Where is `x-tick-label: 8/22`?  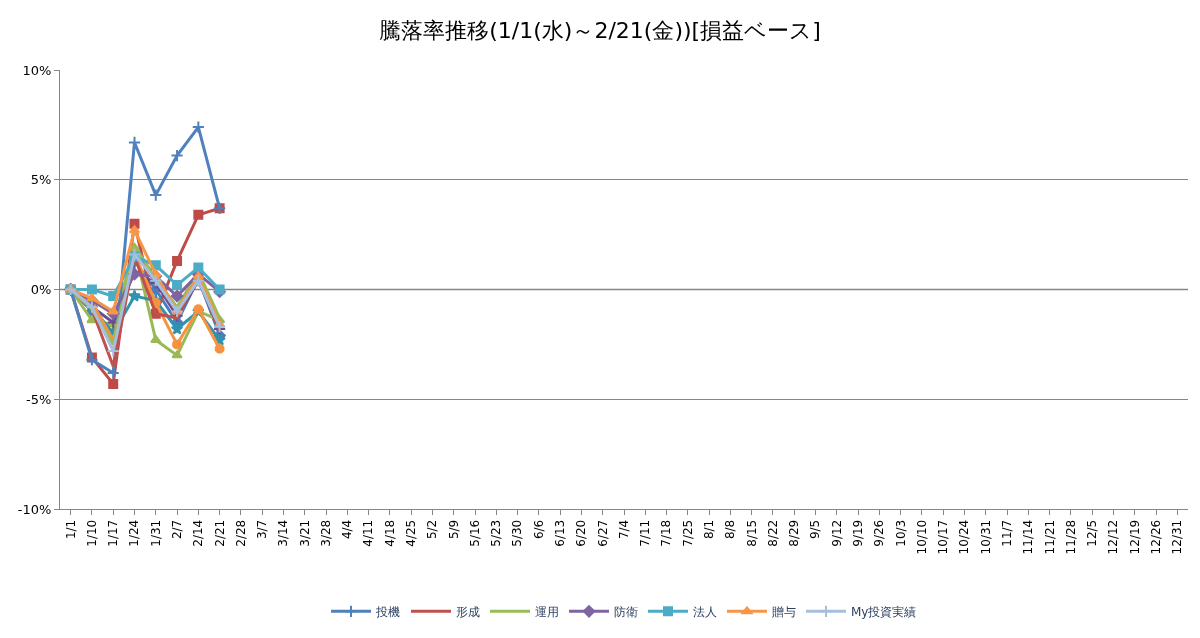 x-tick-label: 8/22 is located at coordinates (772, 533).